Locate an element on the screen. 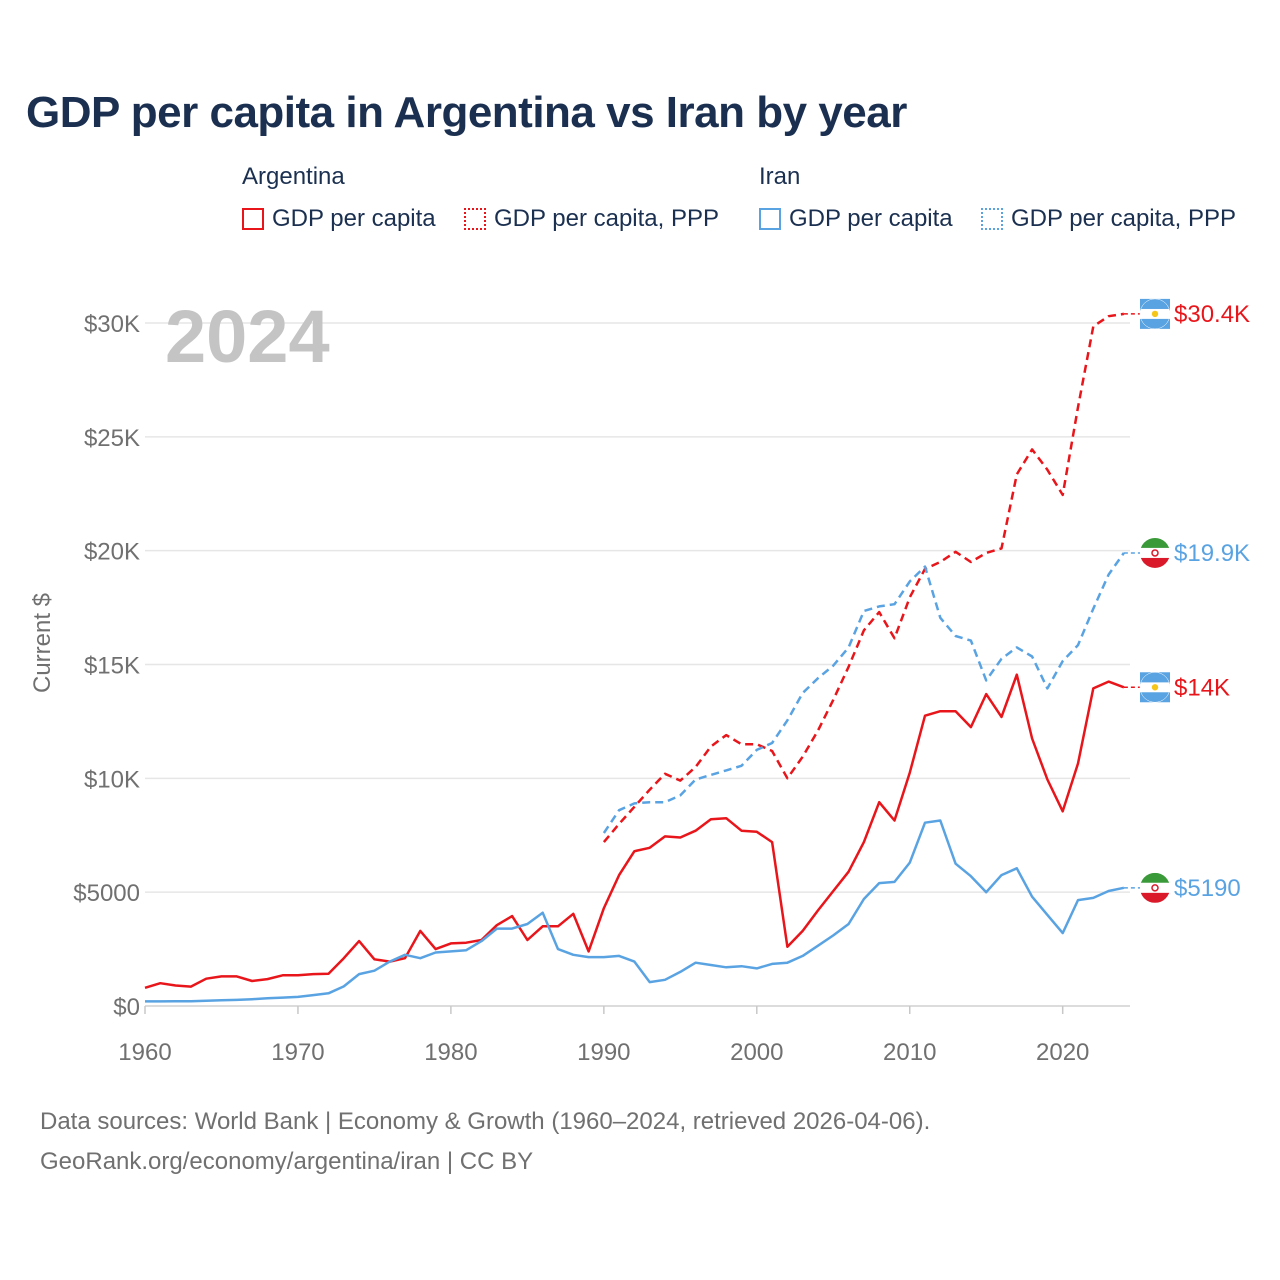  x-tick-label: 1970 is located at coordinates (297, 1052).